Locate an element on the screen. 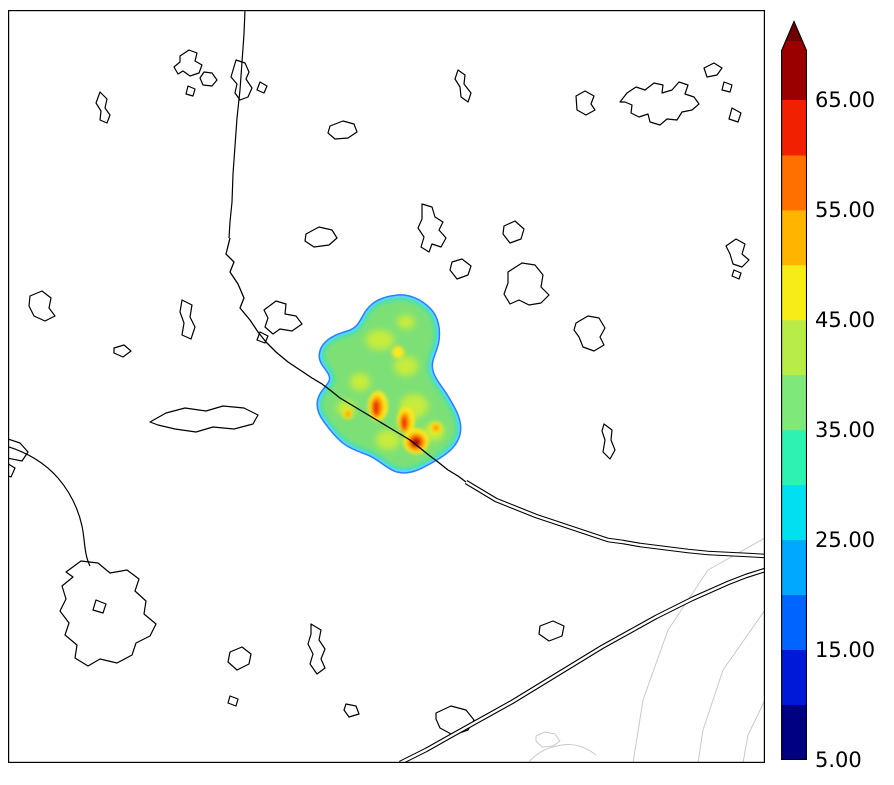 The height and width of the screenshot is (785, 894). colorbar is located at coordinates (794, 390).